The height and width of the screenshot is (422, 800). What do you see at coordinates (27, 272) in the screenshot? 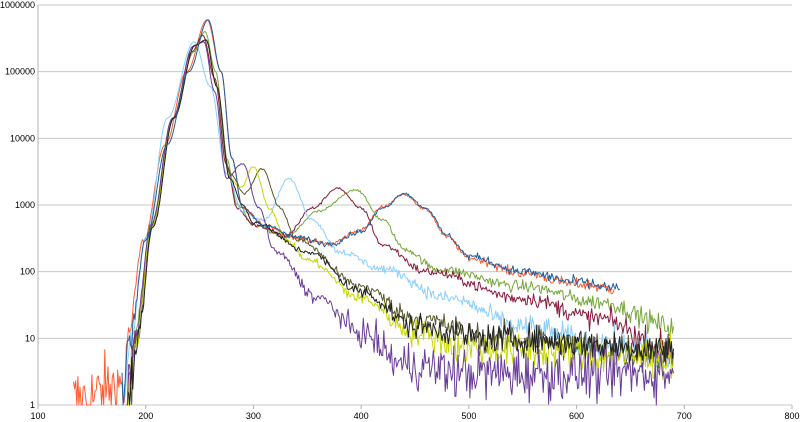
I see `y-tick-label: 100` at bounding box center [27, 272].